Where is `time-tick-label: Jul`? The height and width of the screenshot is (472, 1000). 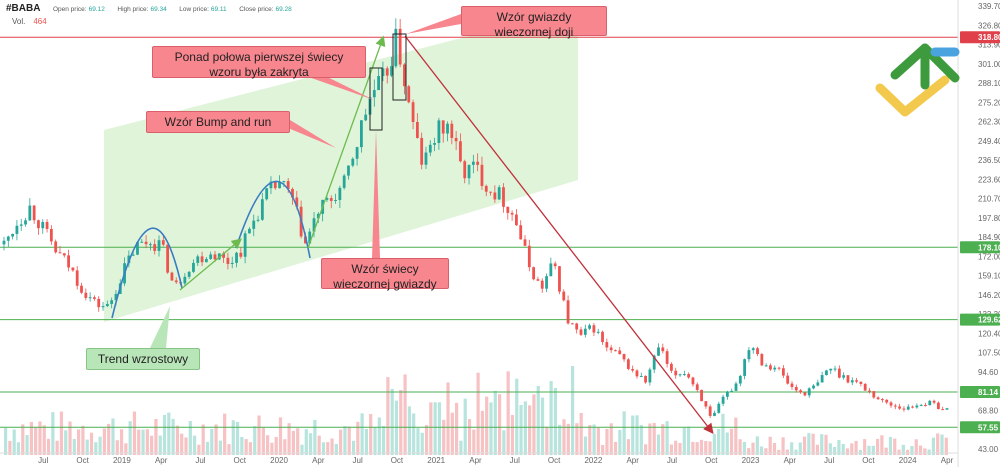 time-tick-label: Jul is located at coordinates (515, 460).